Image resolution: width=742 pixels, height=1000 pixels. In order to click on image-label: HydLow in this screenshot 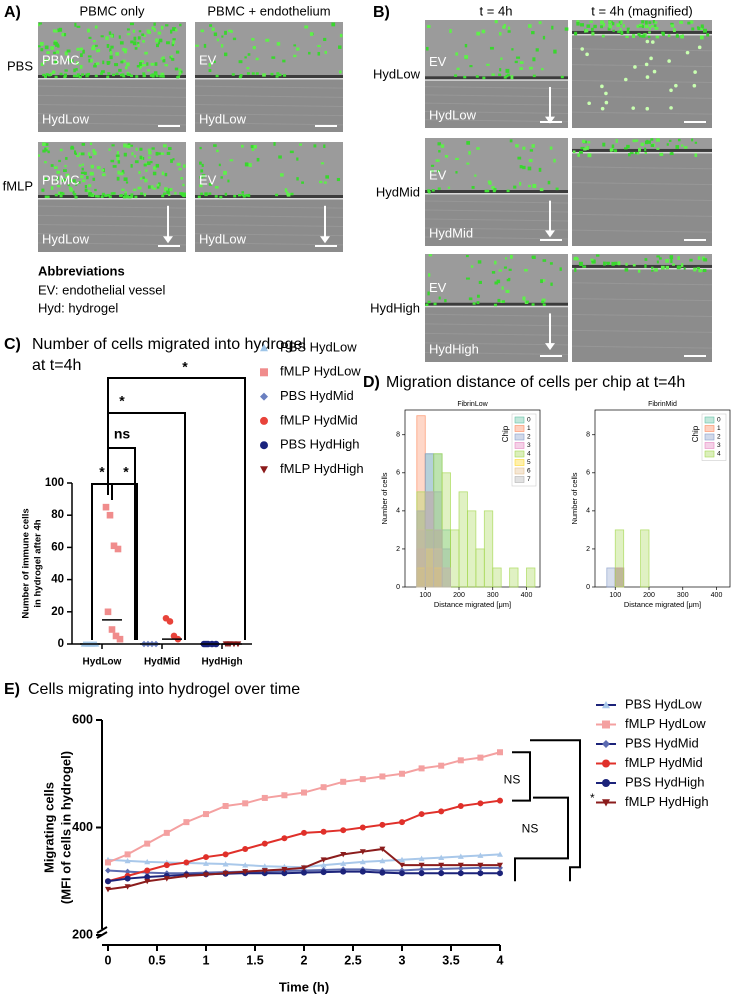, I will do `click(66, 118)`.